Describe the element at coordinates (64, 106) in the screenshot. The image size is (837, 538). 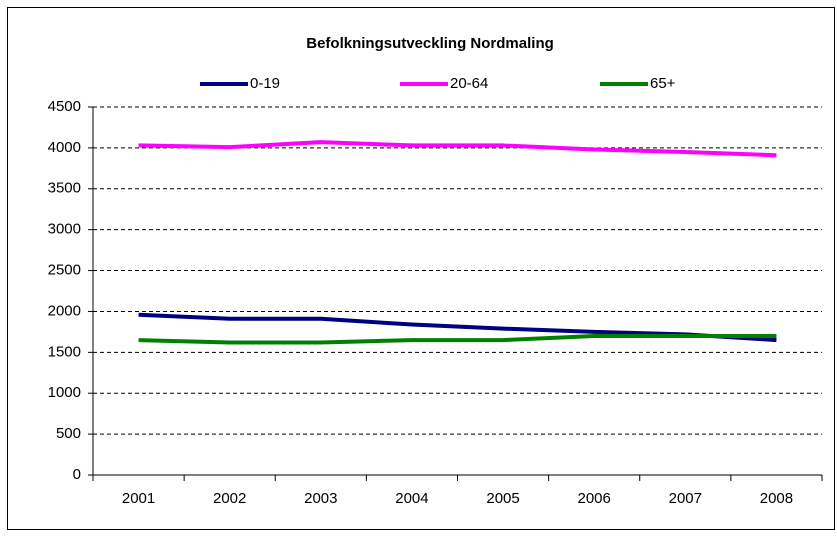
I see `y-tick-label: 4500` at that location.